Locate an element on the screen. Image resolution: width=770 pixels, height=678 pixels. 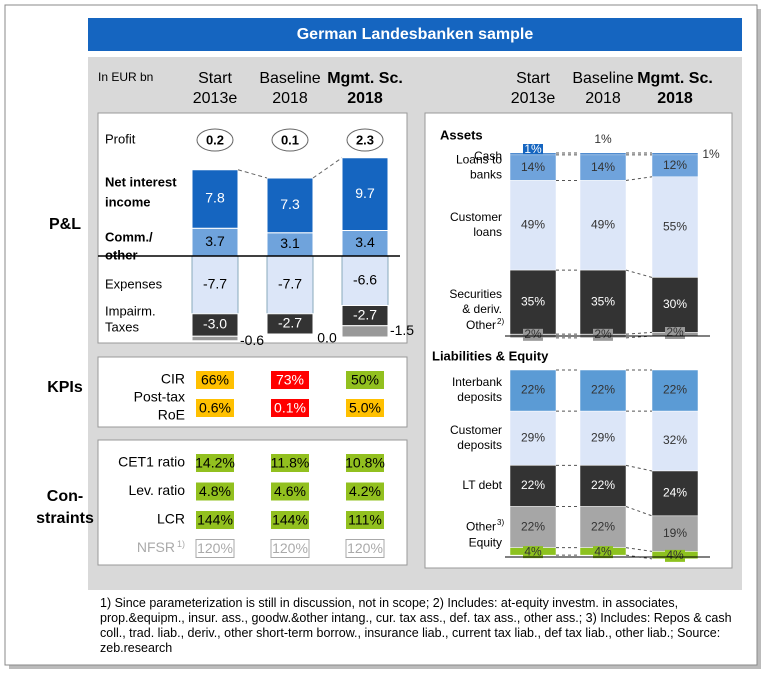
segment-label: 29% is located at coordinates (603, 437).